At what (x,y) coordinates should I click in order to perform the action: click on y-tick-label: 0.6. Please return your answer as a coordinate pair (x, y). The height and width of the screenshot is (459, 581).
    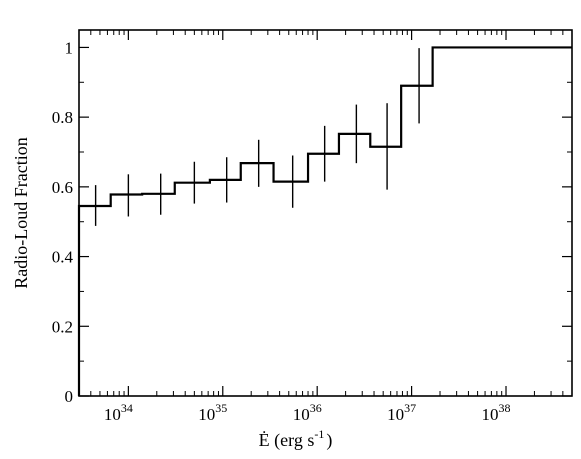
    Looking at the image, I should click on (62, 187).